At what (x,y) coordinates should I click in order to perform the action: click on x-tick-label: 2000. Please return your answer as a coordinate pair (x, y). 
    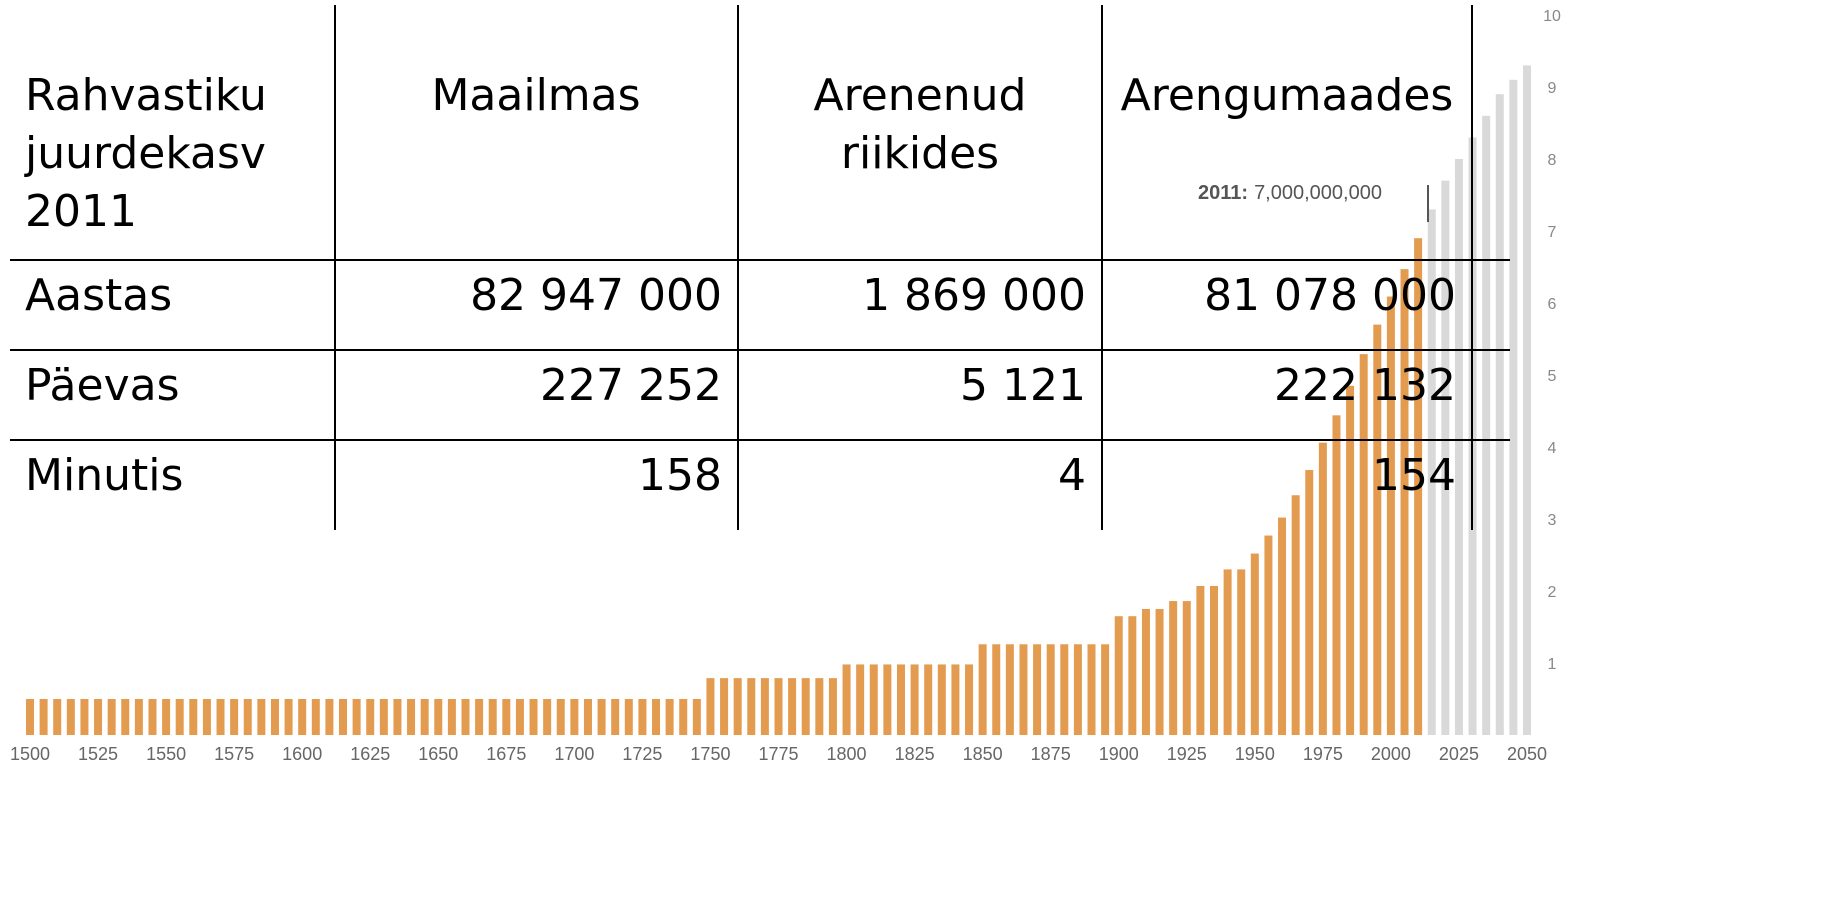
    Looking at the image, I should click on (1391, 754).